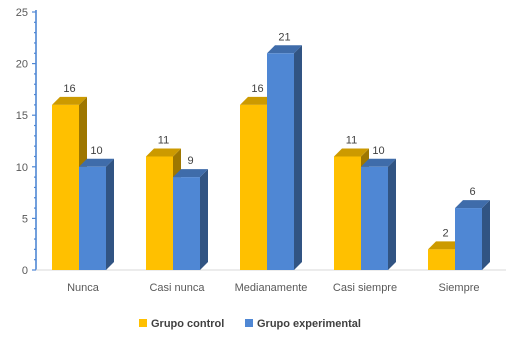  Describe the element at coordinates (271, 288) in the screenshot. I see `x-tick-label: Medianamente` at that location.